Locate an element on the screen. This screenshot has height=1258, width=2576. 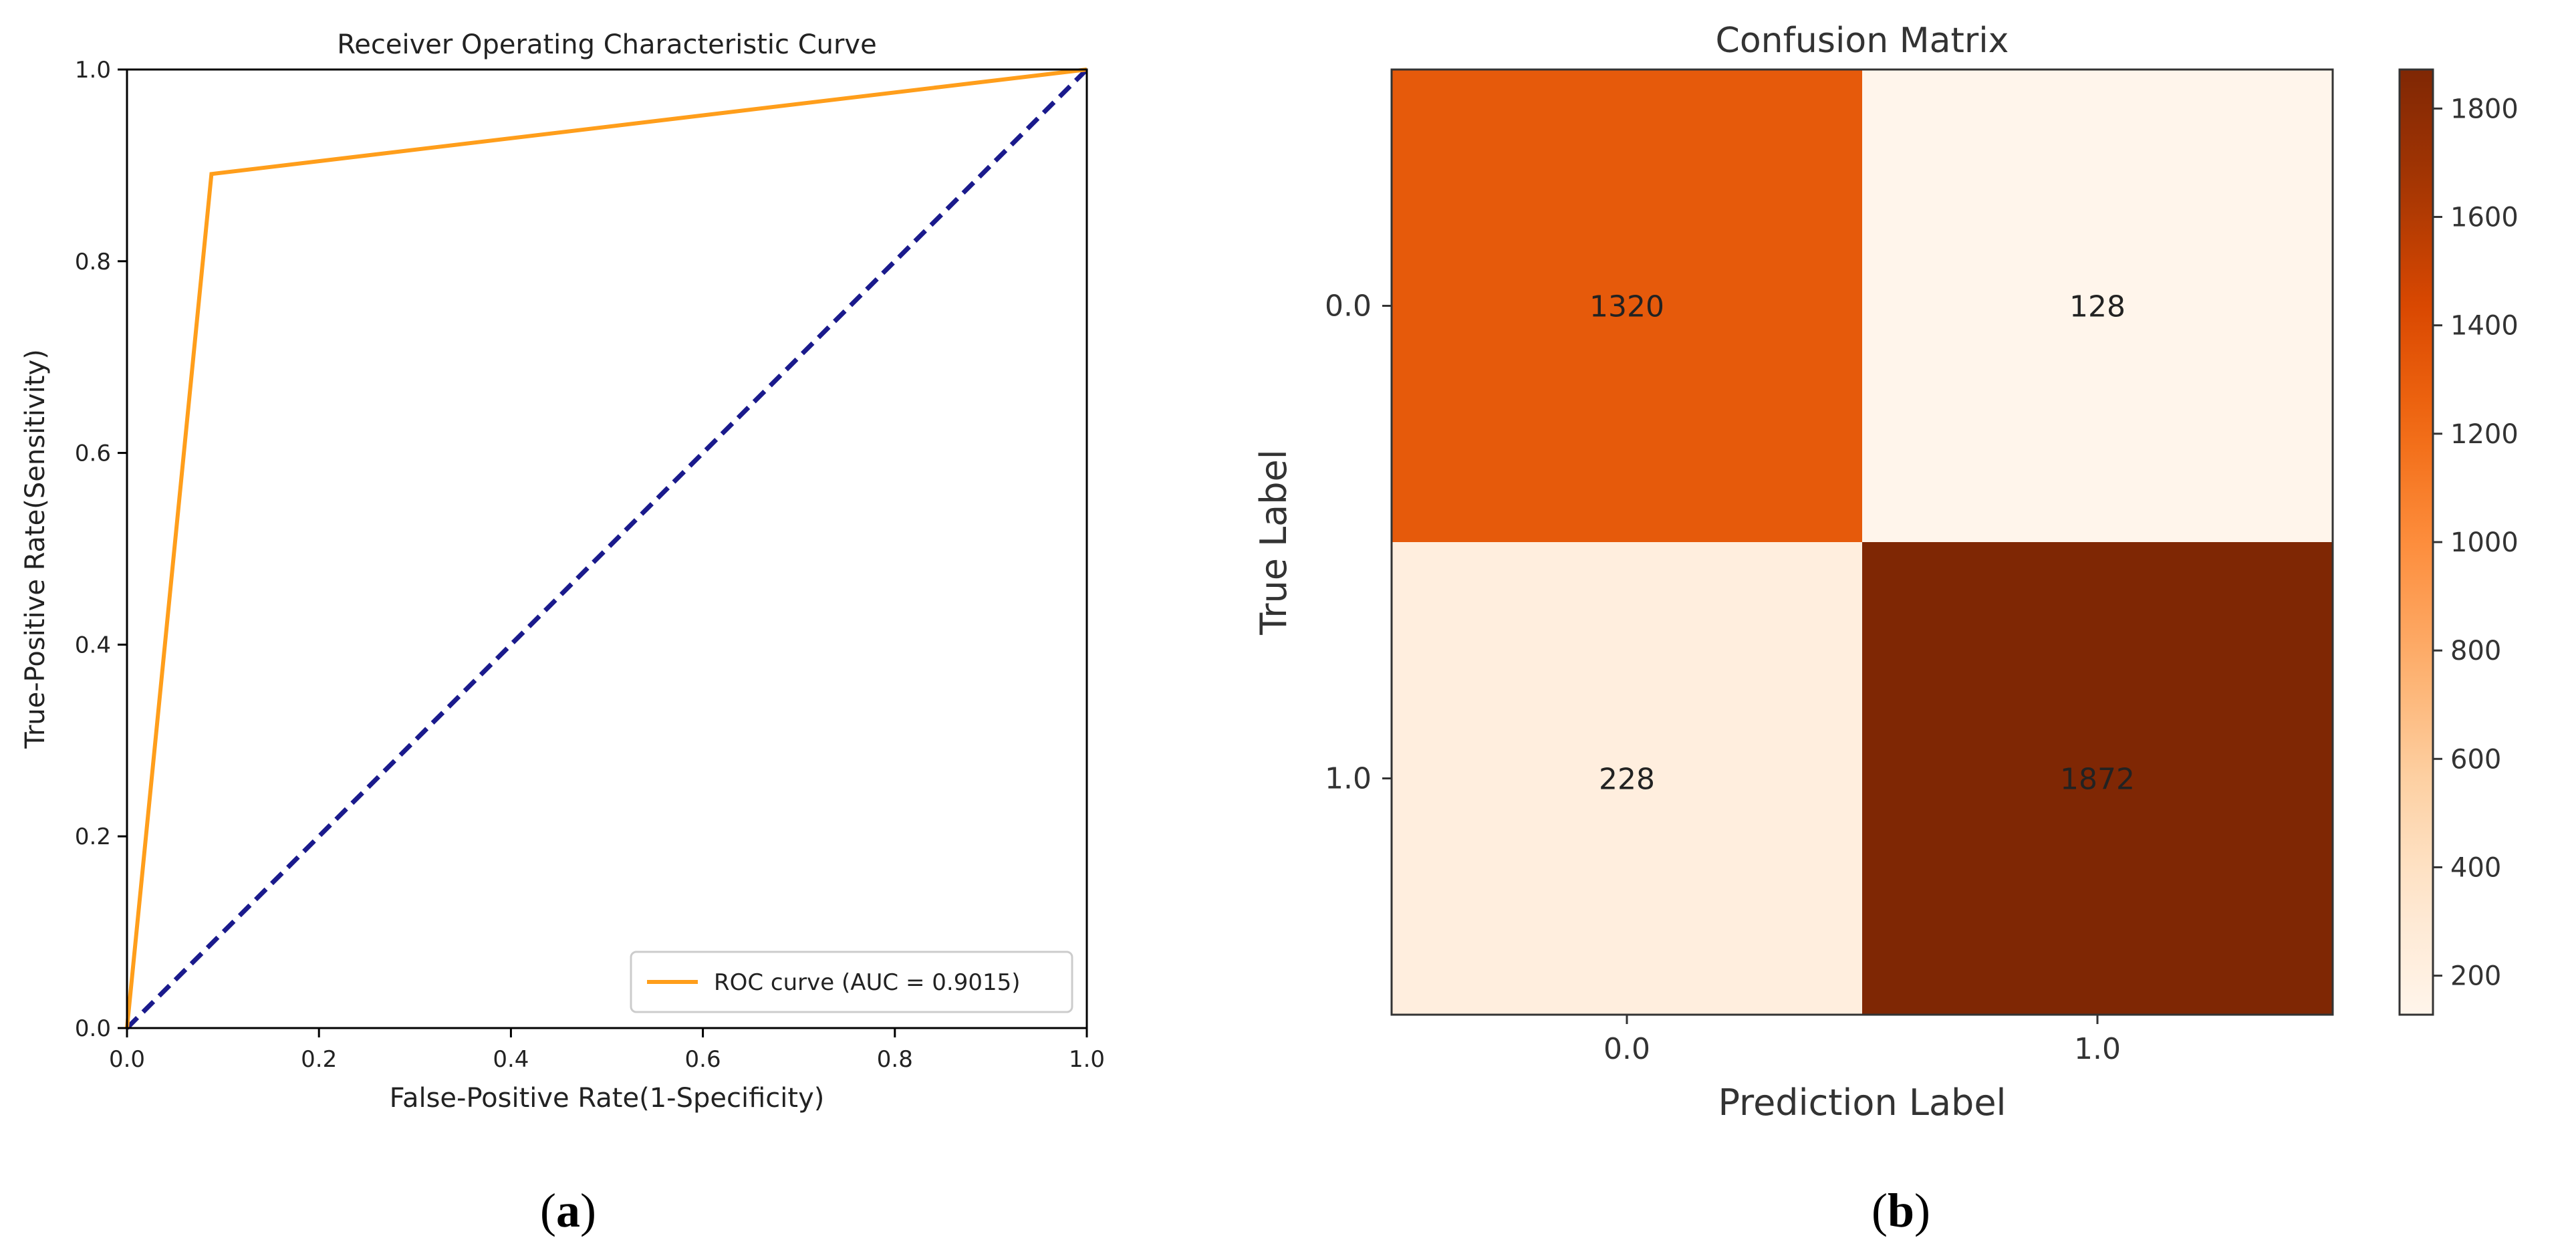
colorbar-tick-label: 1000 is located at coordinates (2484, 542).